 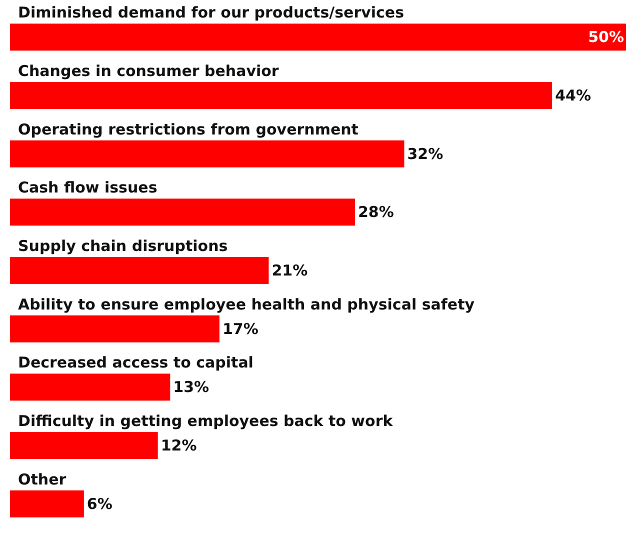 What do you see at coordinates (88, 187) in the screenshot?
I see `y-tick-label: Cash flow issues` at bounding box center [88, 187].